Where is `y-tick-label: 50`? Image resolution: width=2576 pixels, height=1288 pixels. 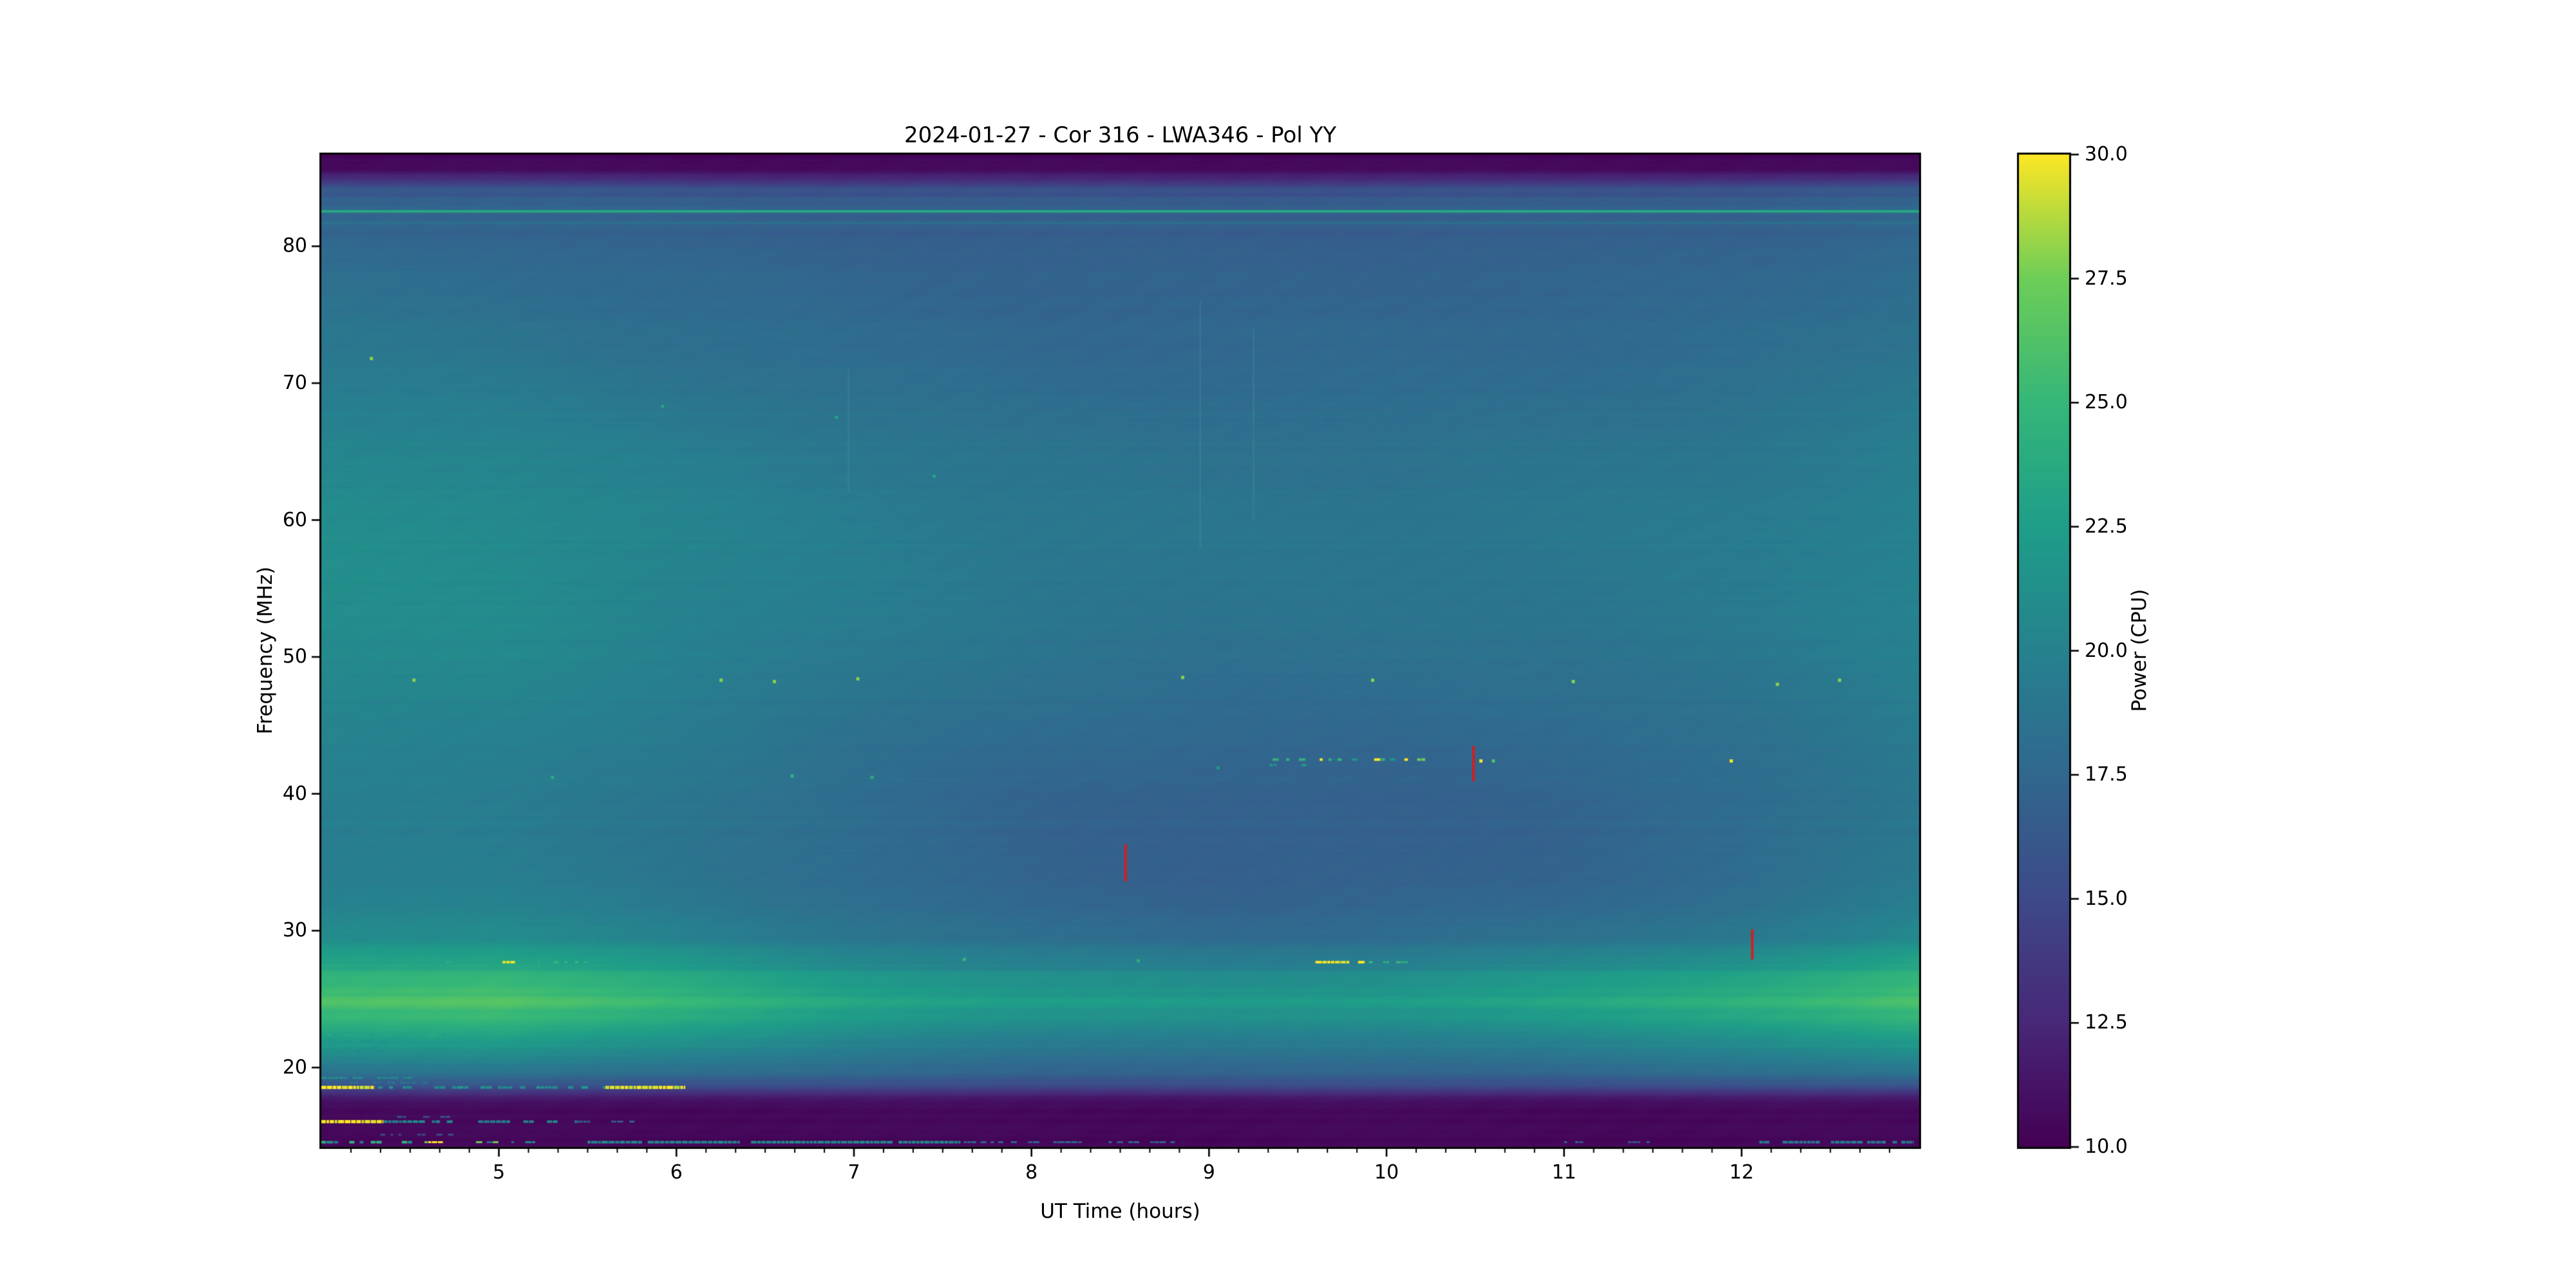
y-tick-label: 50 is located at coordinates (294, 656).